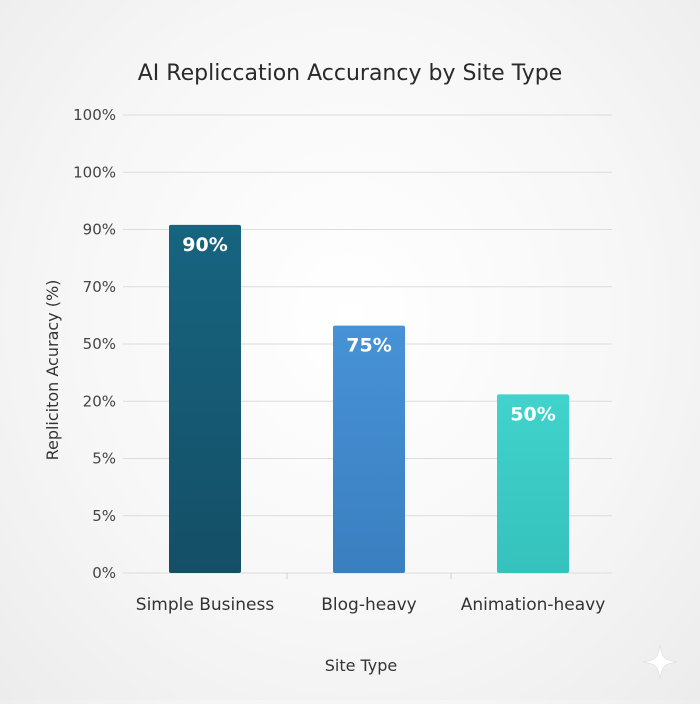  Describe the element at coordinates (99, 287) in the screenshot. I see `y-tick-label: 70%` at that location.